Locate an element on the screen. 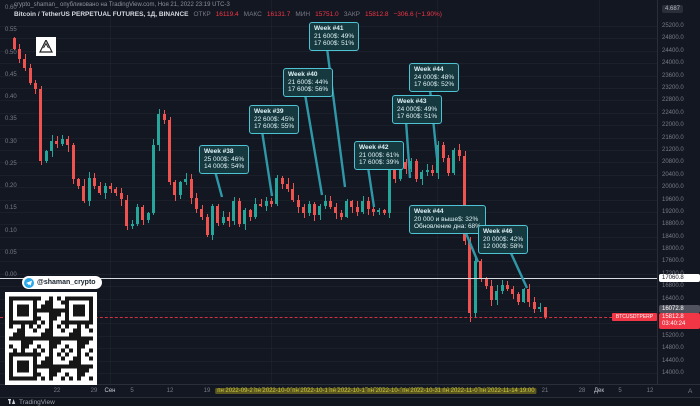 The height and width of the screenshot is (406, 700). qr-center-logo-icon is located at coordinates (46, 46).